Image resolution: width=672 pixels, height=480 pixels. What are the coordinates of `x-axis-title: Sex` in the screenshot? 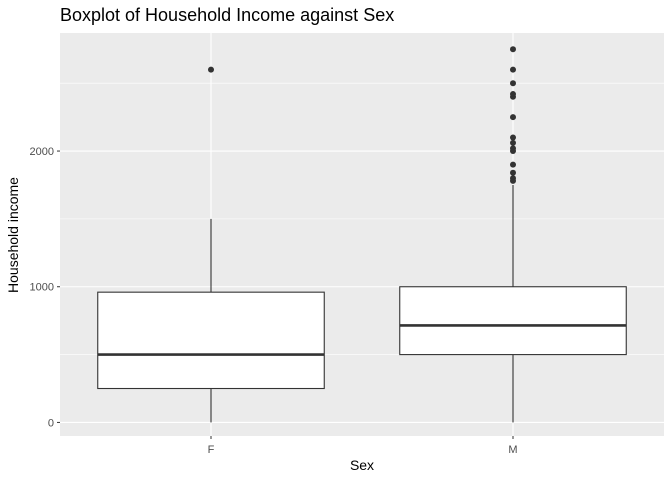 It's located at (362, 465).